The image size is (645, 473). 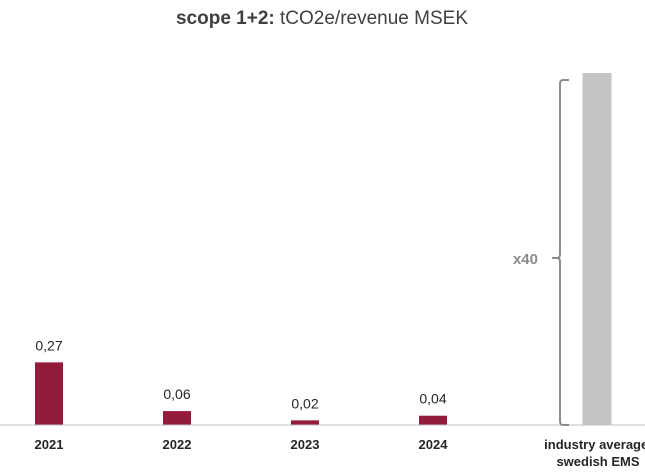 What do you see at coordinates (597, 249) in the screenshot?
I see `benchmark-bar` at bounding box center [597, 249].